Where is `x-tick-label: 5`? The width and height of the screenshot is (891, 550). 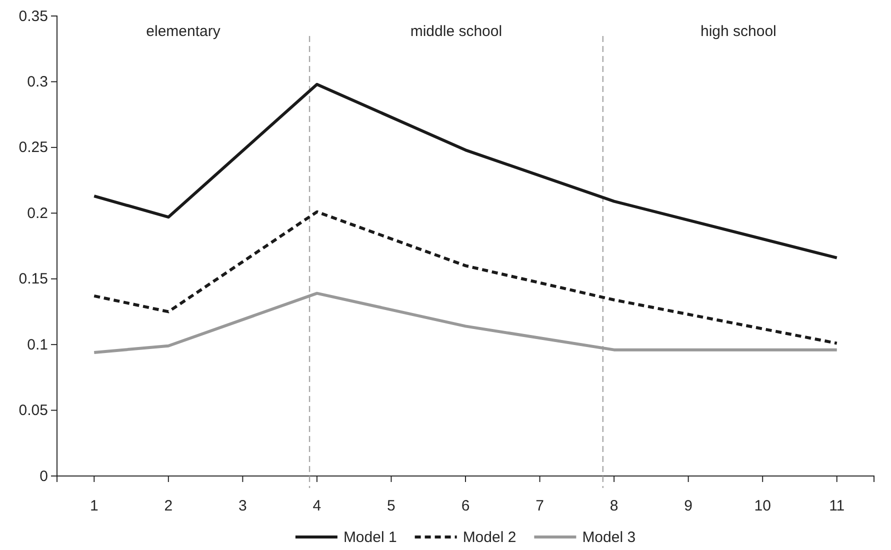
x-tick-label: 5 is located at coordinates (391, 506).